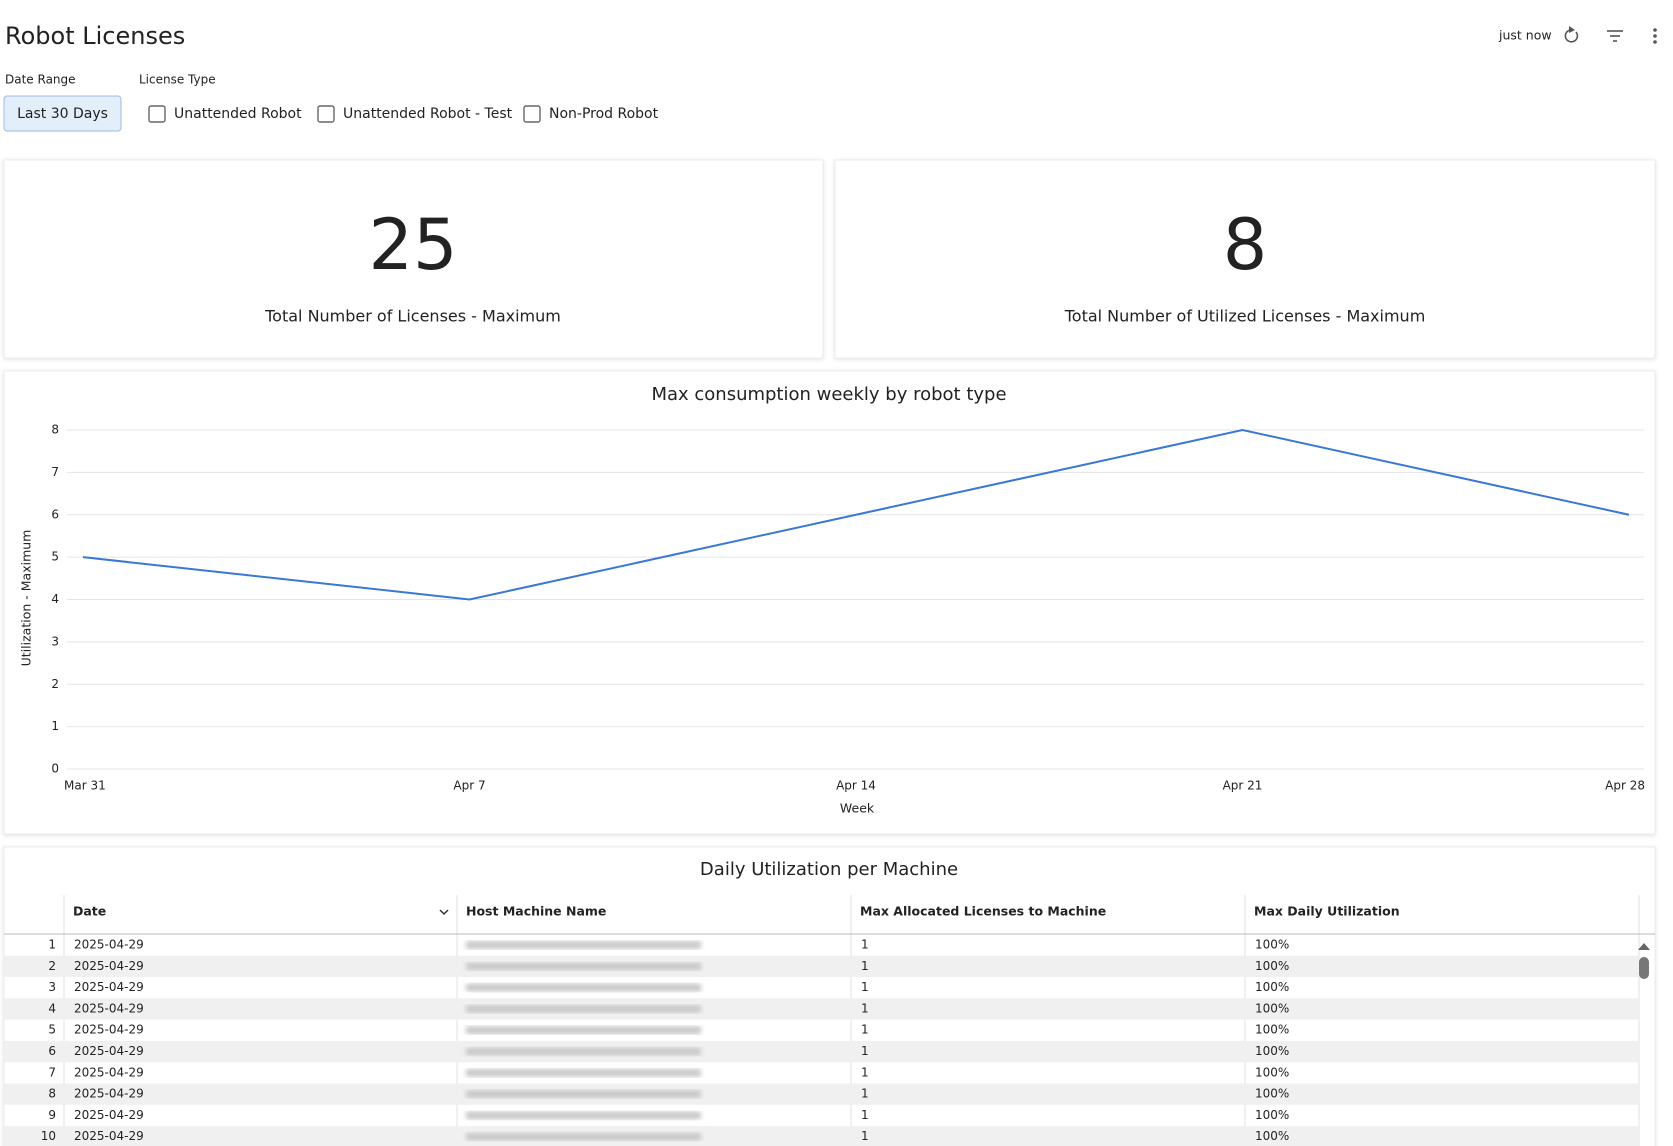 Image resolution: width=1673 pixels, height=1146 pixels. Describe the element at coordinates (55, 599) in the screenshot. I see `y-tick-label: 4` at that location.